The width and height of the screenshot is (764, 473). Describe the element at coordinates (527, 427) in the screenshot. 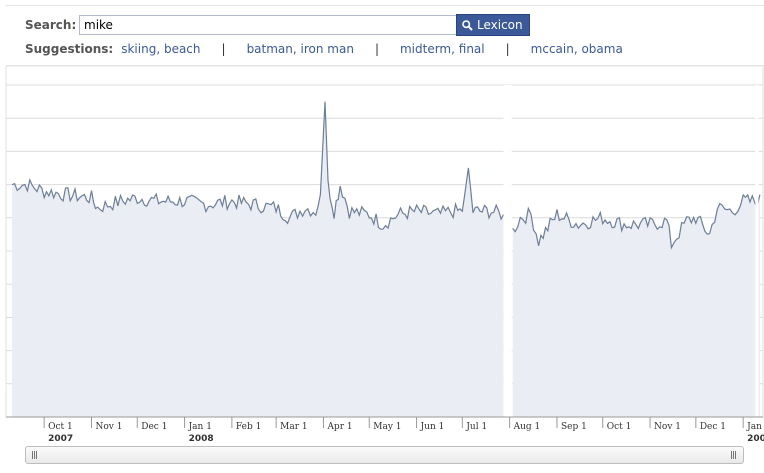

I see `x-tick-label: Aug 1` at that location.